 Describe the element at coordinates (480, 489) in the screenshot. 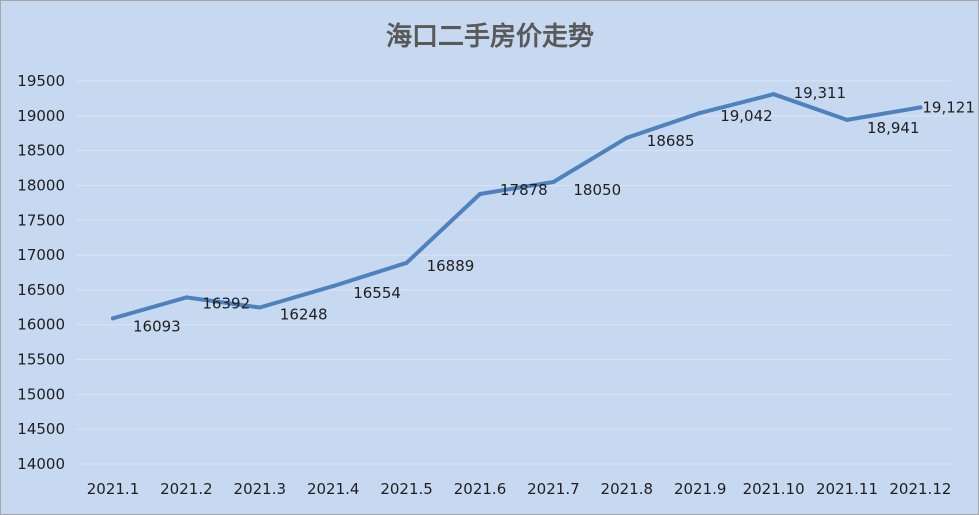

I see `x-tick-label: 2021.6` at that location.